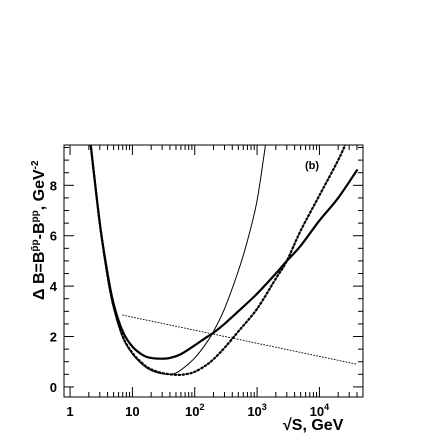 The height and width of the screenshot is (441, 436). I want to click on y-tick-label: 0, so click(53, 387).